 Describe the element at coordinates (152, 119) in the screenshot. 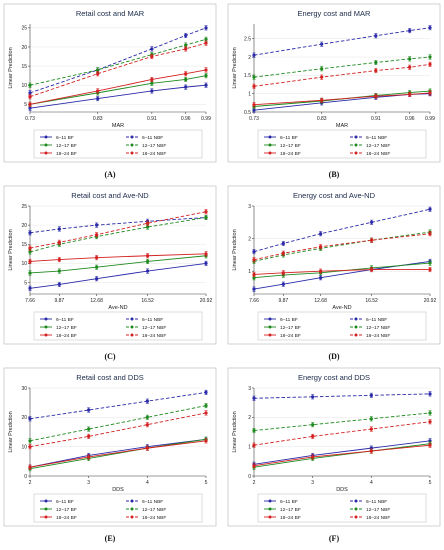

I see `x-tick-label: 0.91` at that location.